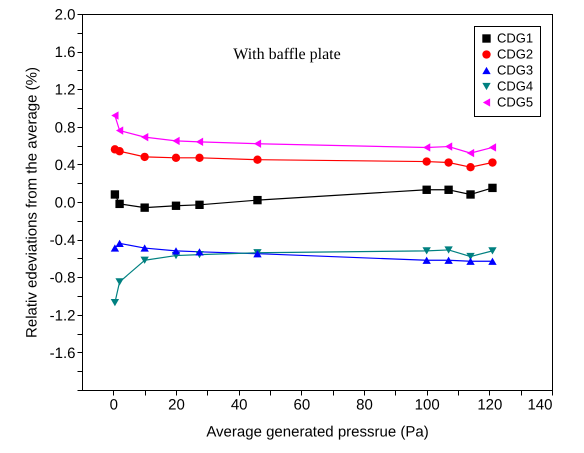  I want to click on text: -1.6, so click(63, 353).